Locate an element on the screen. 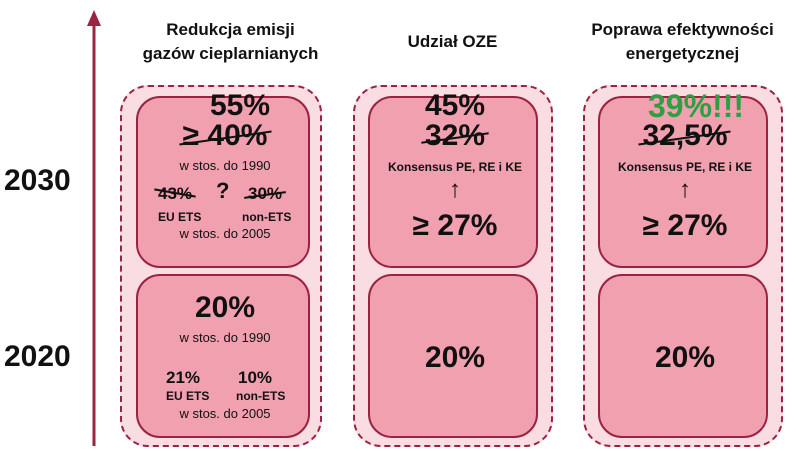 This screenshot has width=796, height=451. efficiency-2030-new-value: 39%!!! is located at coordinates (696, 106).